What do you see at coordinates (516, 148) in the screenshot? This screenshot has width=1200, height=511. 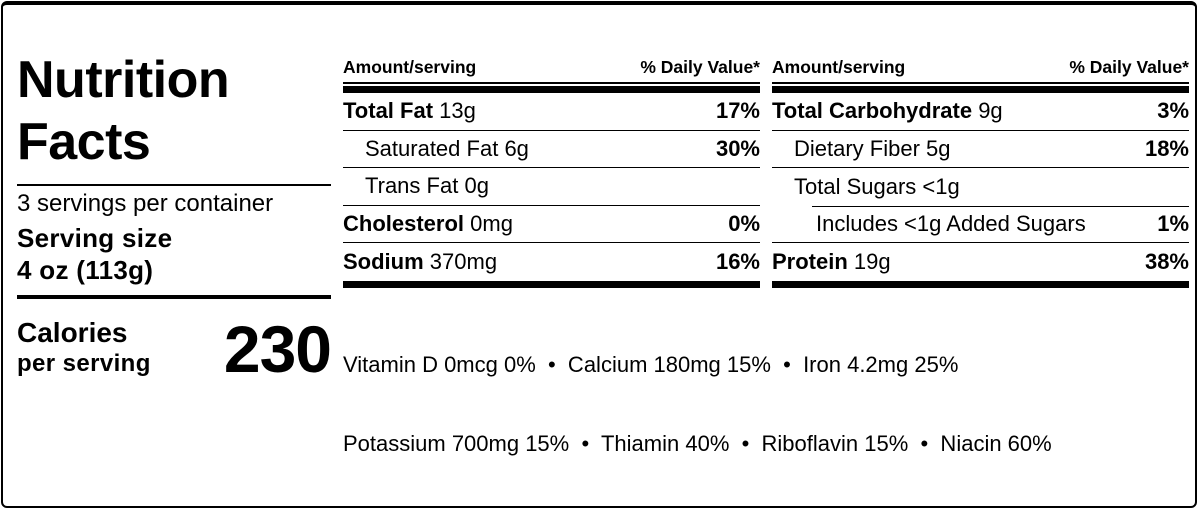 I see `nutrient-amount: 6g` at bounding box center [516, 148].